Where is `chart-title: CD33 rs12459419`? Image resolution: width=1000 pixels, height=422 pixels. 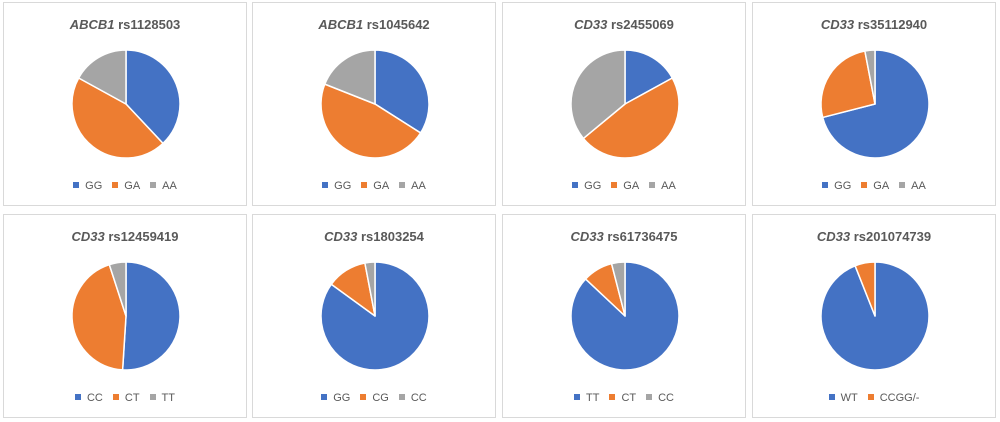 chart-title: CD33 rs12459419 is located at coordinates (125, 236).